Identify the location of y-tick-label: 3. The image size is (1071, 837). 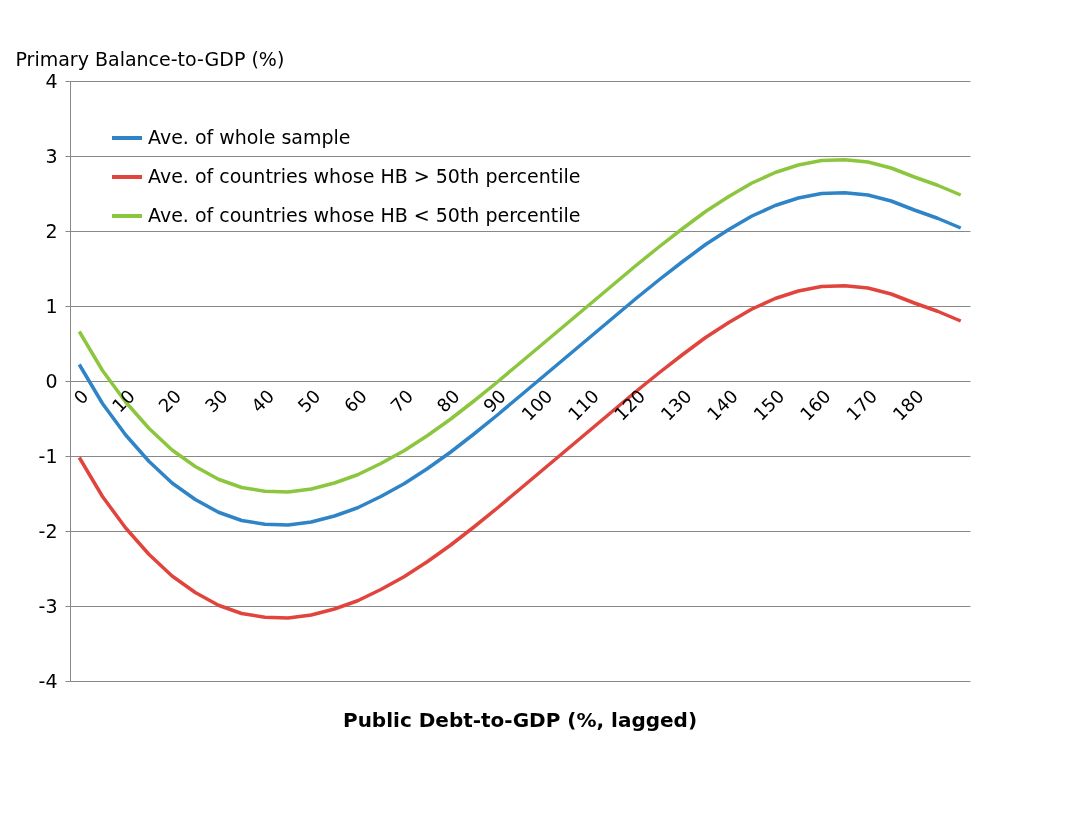
(51, 155).